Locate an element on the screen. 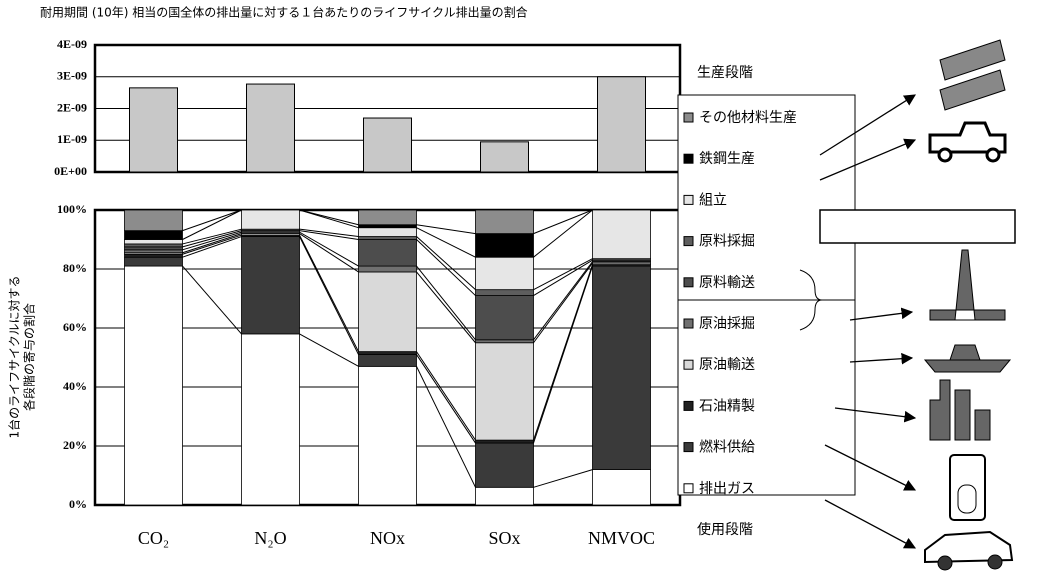  y-axis-label: 1台のライフサイクルに対する is located at coordinates (14, 356).